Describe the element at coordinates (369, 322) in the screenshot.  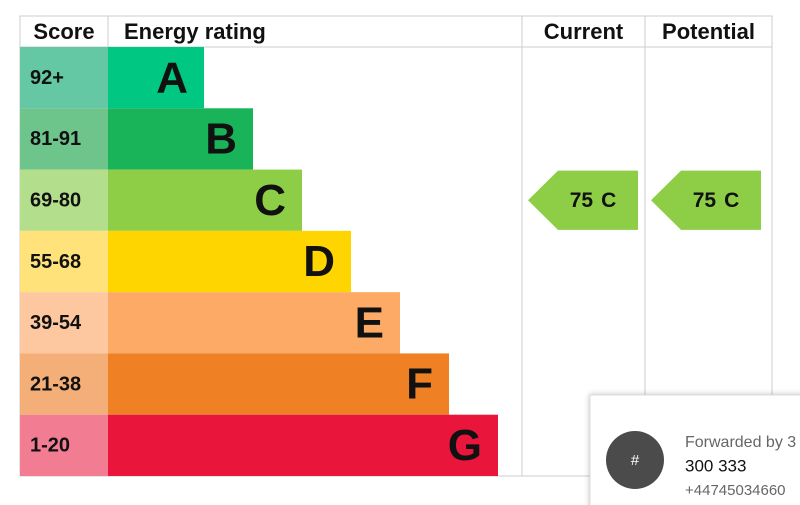
I see `rating-letter: E` at that location.